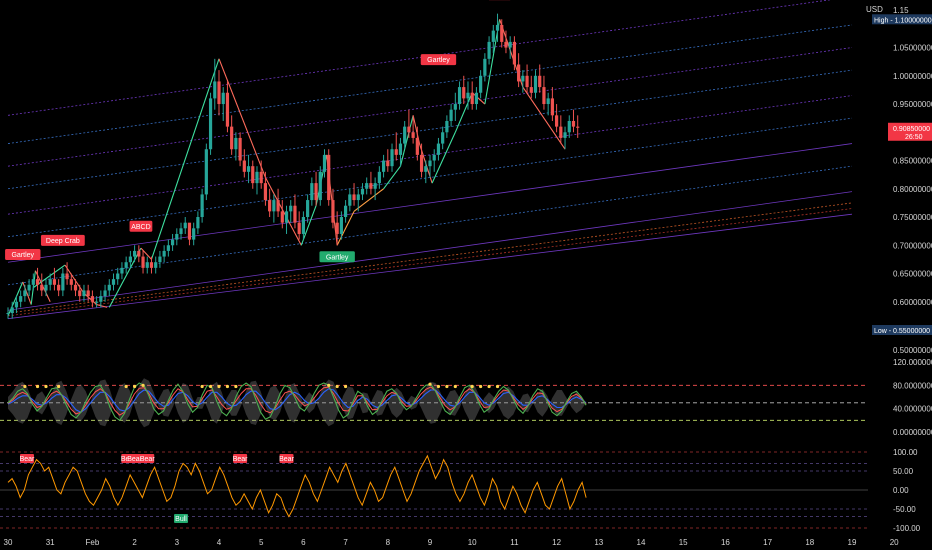  I want to click on pattern-tag: ABCD, so click(141, 226).